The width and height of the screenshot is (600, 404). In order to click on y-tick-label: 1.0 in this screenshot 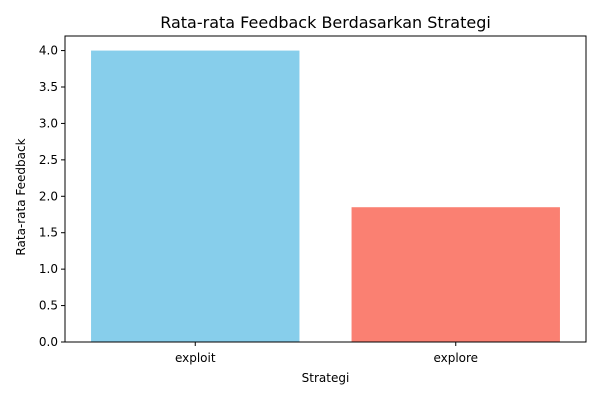, I will do `click(48, 269)`.